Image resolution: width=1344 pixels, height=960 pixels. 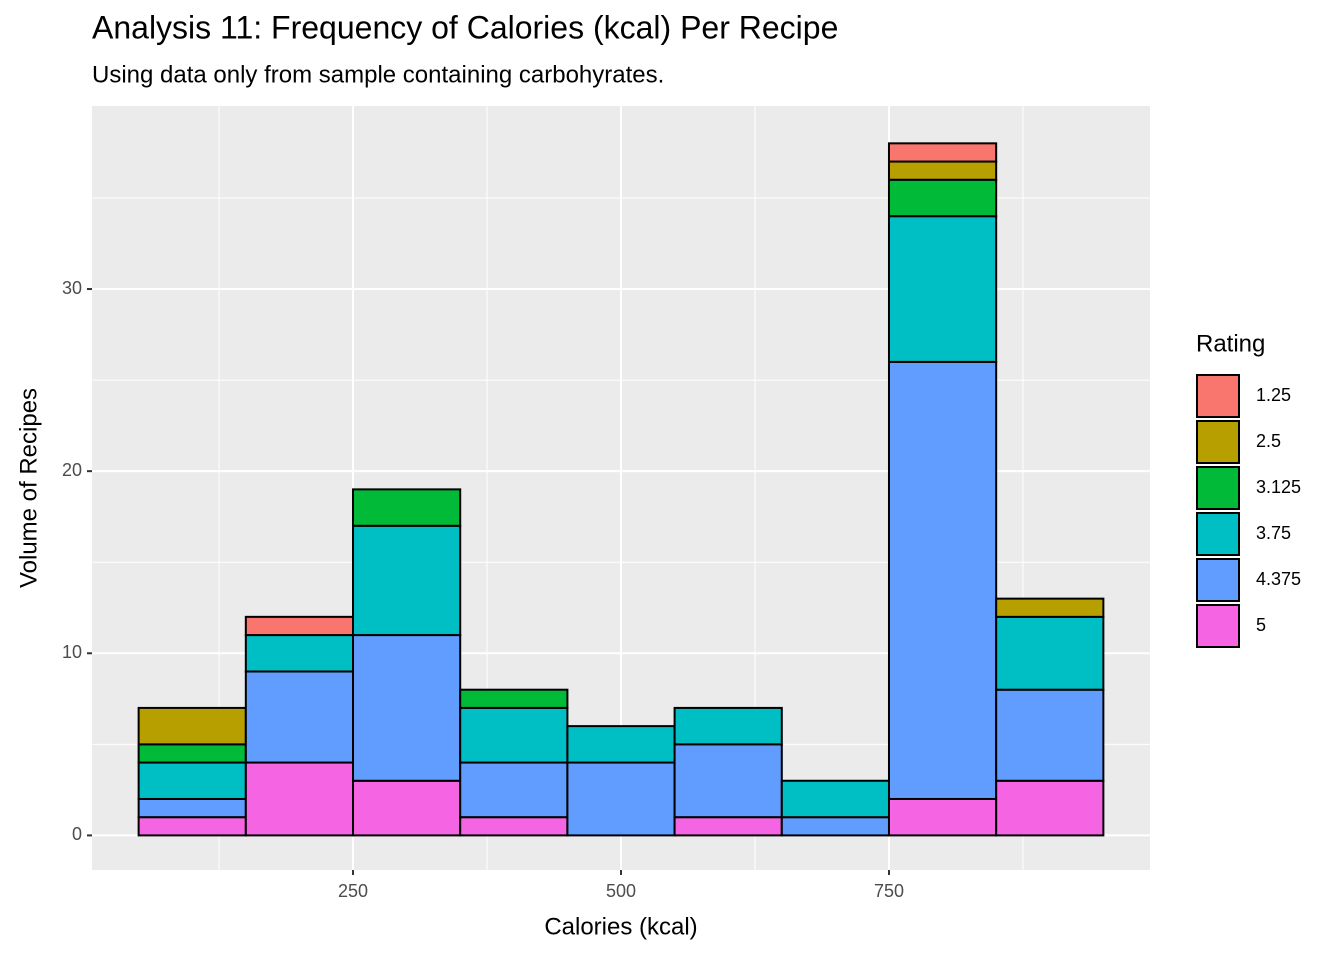 I want to click on legend-label: 1.25, so click(x=1273, y=395).